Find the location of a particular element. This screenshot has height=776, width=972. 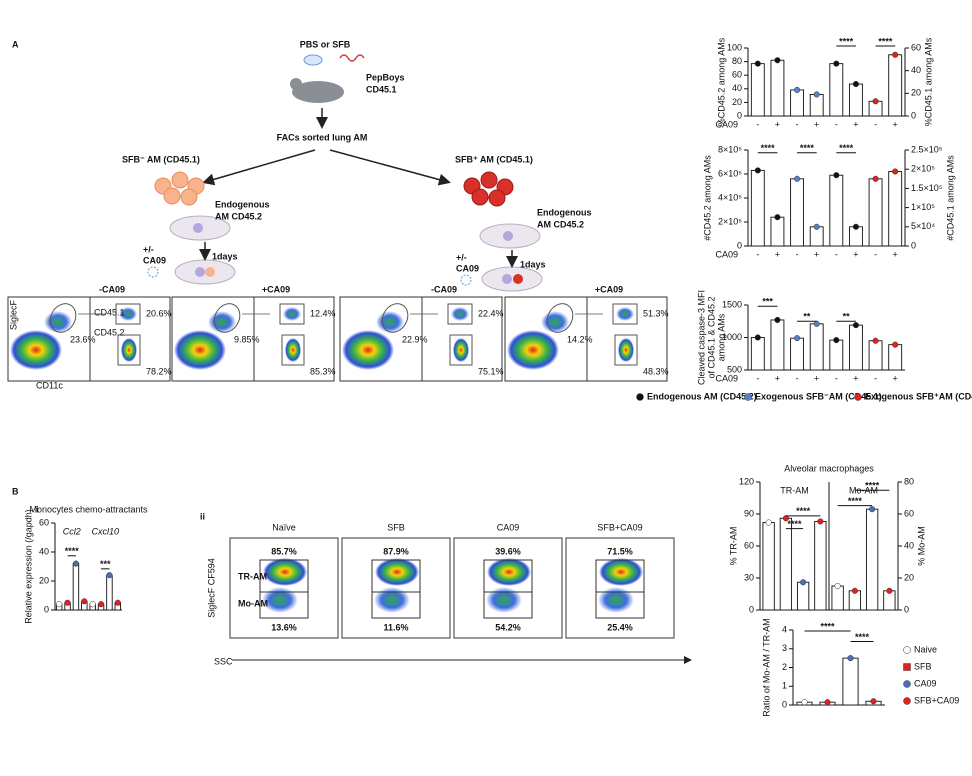

y-axis-label: #CD45.2 among AMs is located at coordinates (707, 198).